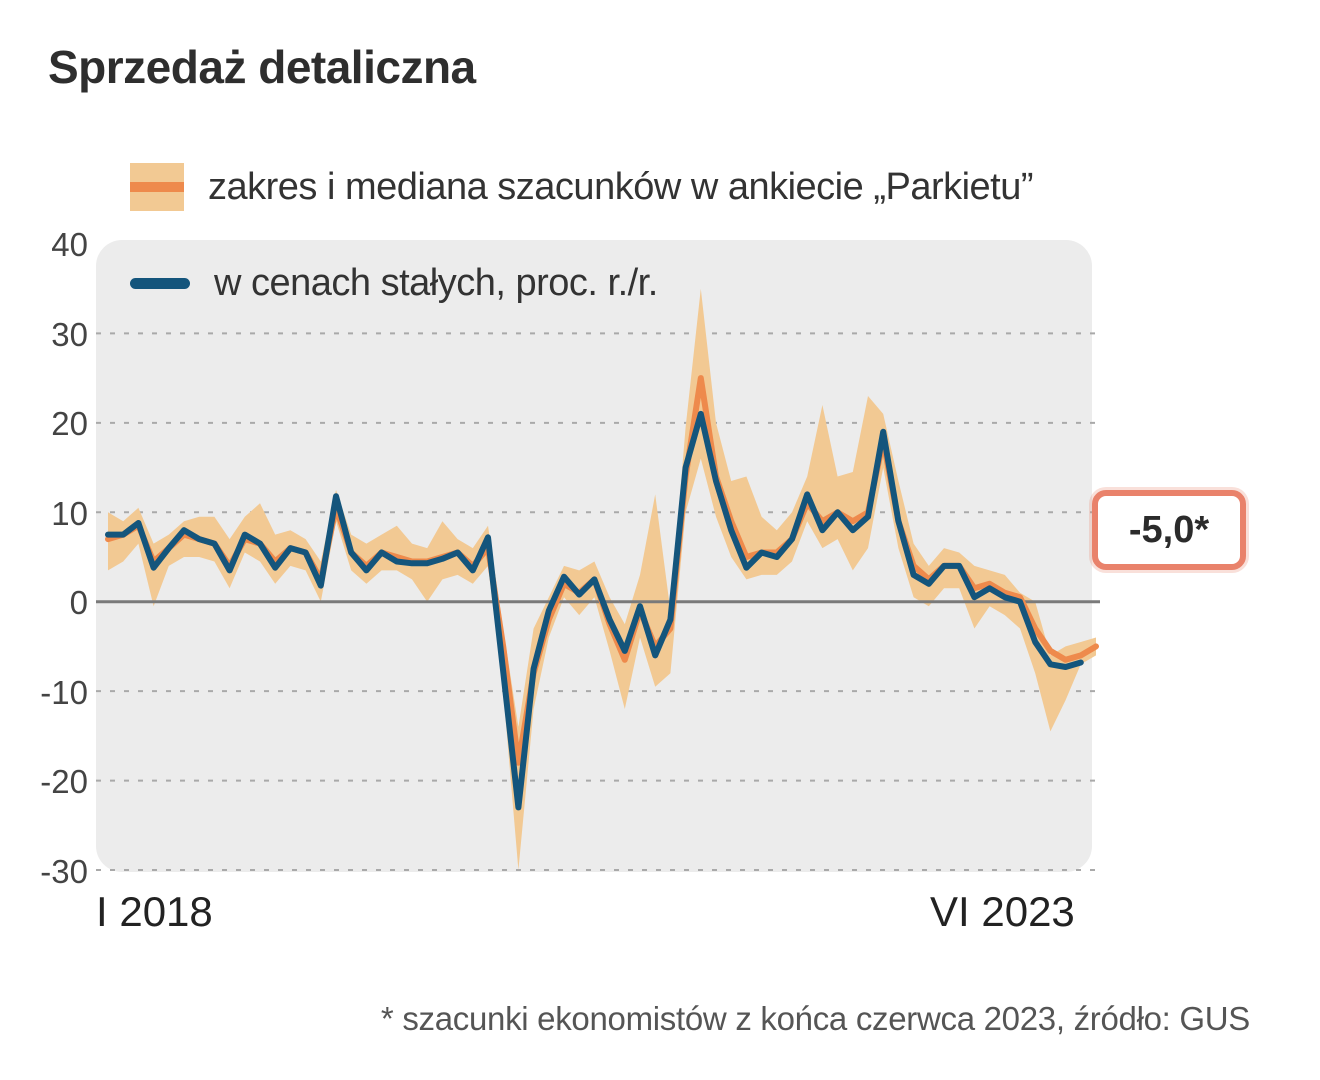 This screenshot has height=1080, width=1320. Describe the element at coordinates (160, 283) in the screenshot. I see `actual-line-swatch` at that location.